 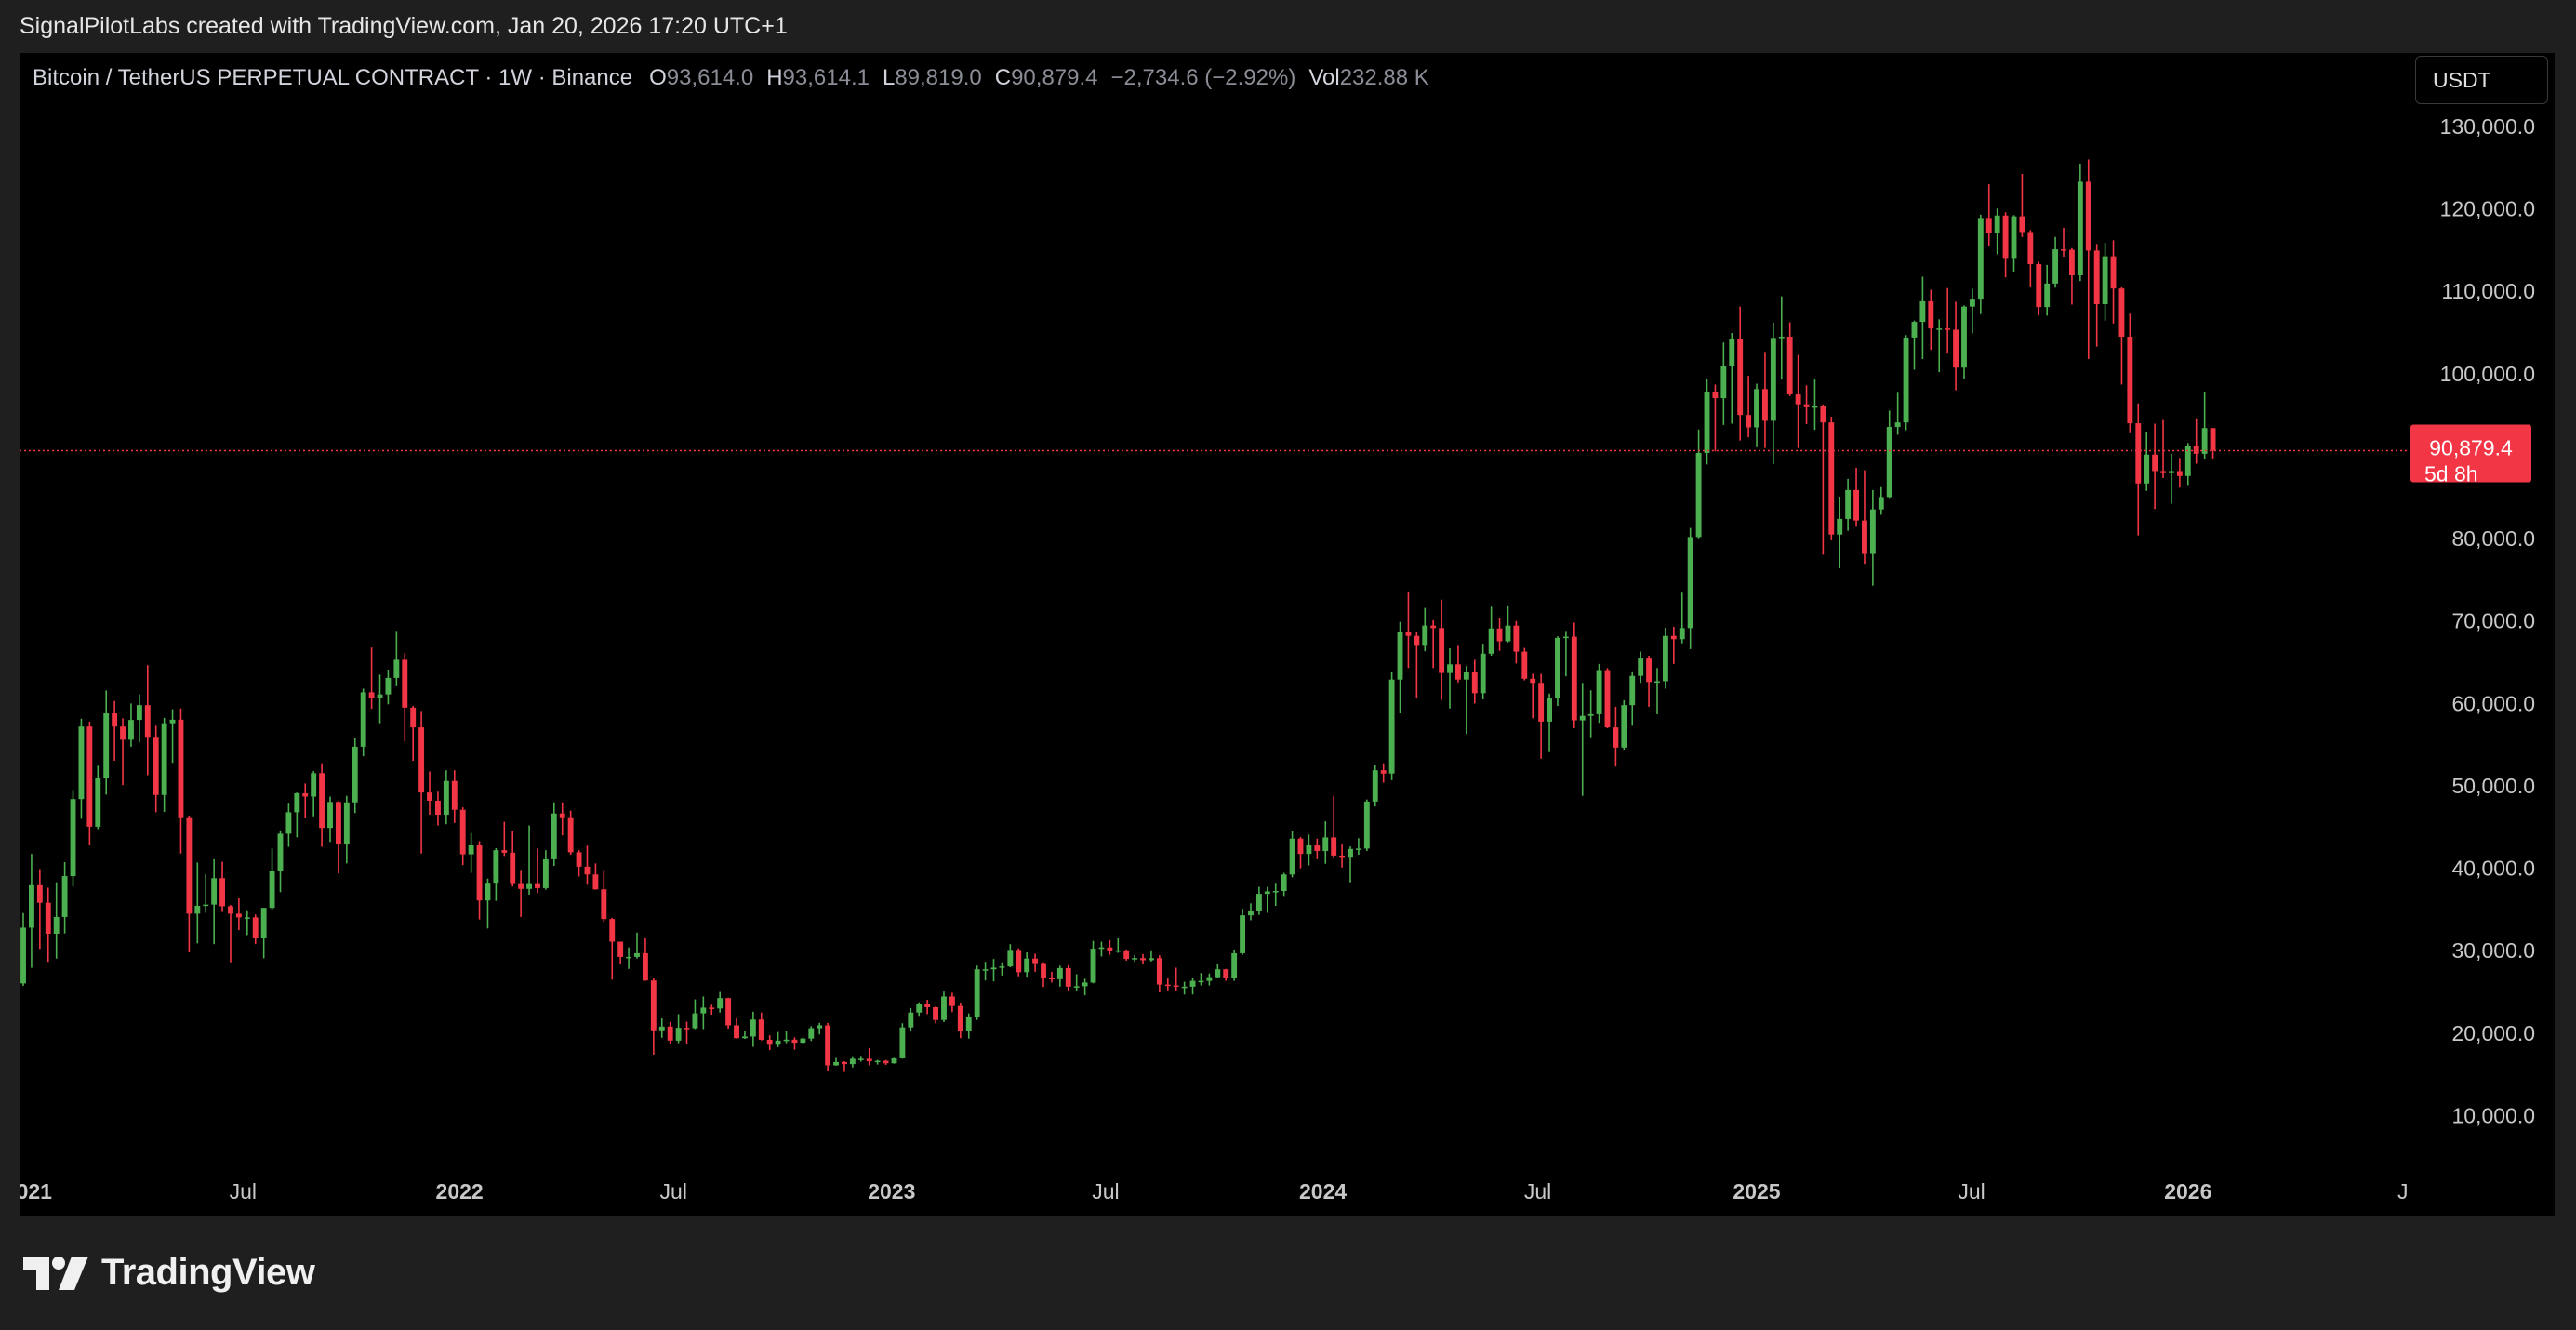 I want to click on ohlc-key: L, so click(x=889, y=78).